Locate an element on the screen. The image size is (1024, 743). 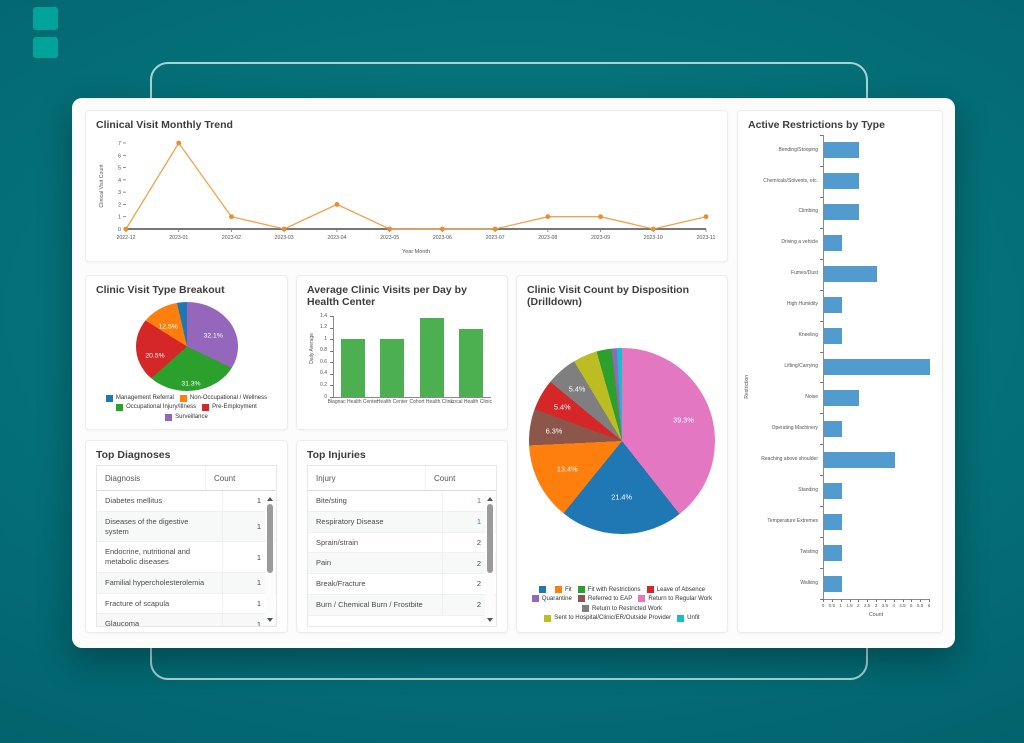
y-tick-label: 1 is located at coordinates (119, 218).